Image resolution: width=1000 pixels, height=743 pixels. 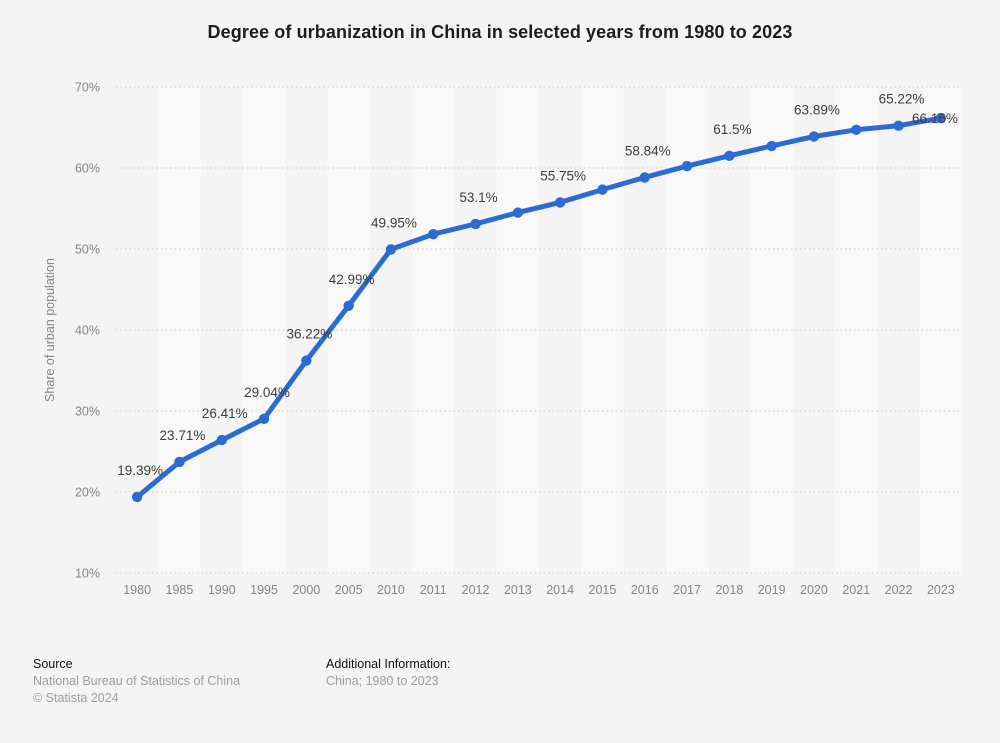 What do you see at coordinates (87, 88) in the screenshot?
I see `y-tick-label-70%: 70%` at bounding box center [87, 88].